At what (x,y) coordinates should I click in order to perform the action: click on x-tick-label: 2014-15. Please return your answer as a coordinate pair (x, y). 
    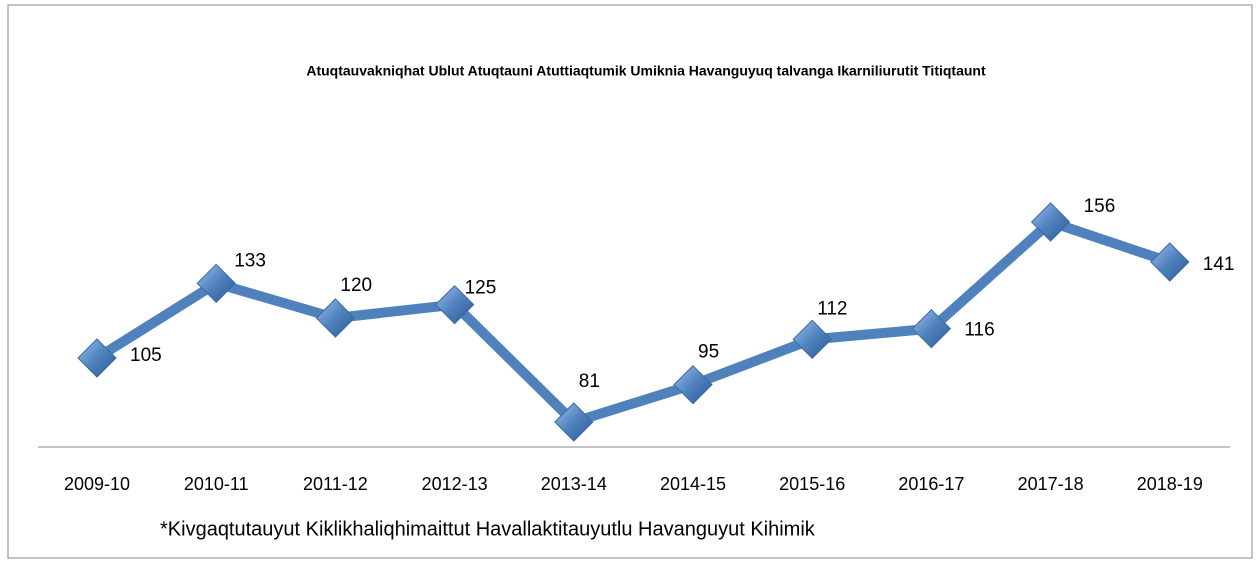
    Looking at the image, I should click on (693, 484).